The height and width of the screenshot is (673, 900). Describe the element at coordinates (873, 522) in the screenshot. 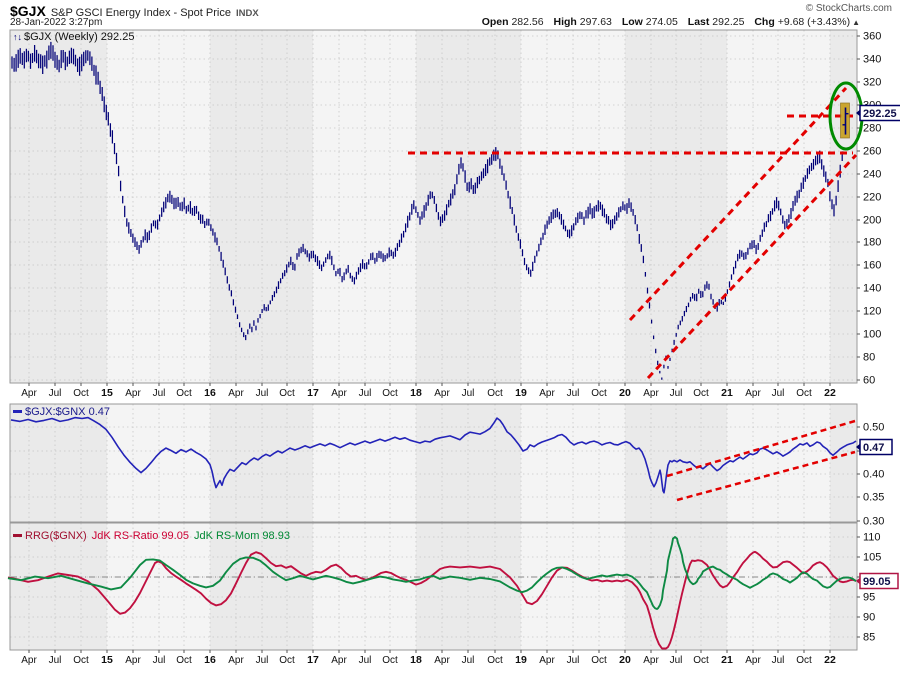

I see `svg-text: 0.30` at that location.